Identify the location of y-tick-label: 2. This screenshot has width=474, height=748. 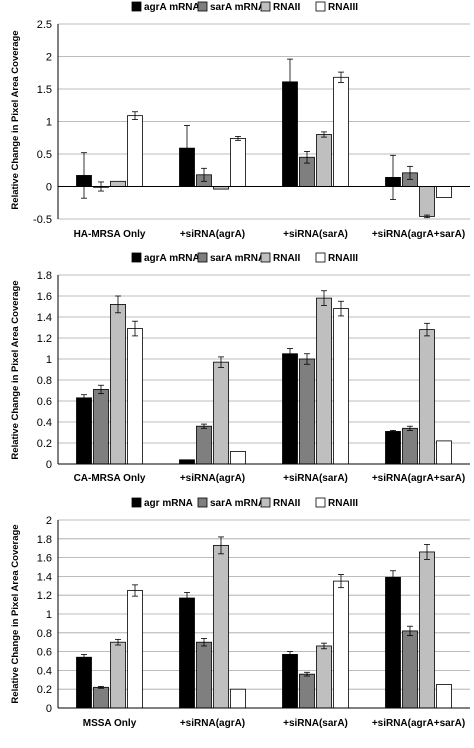
(49, 58).